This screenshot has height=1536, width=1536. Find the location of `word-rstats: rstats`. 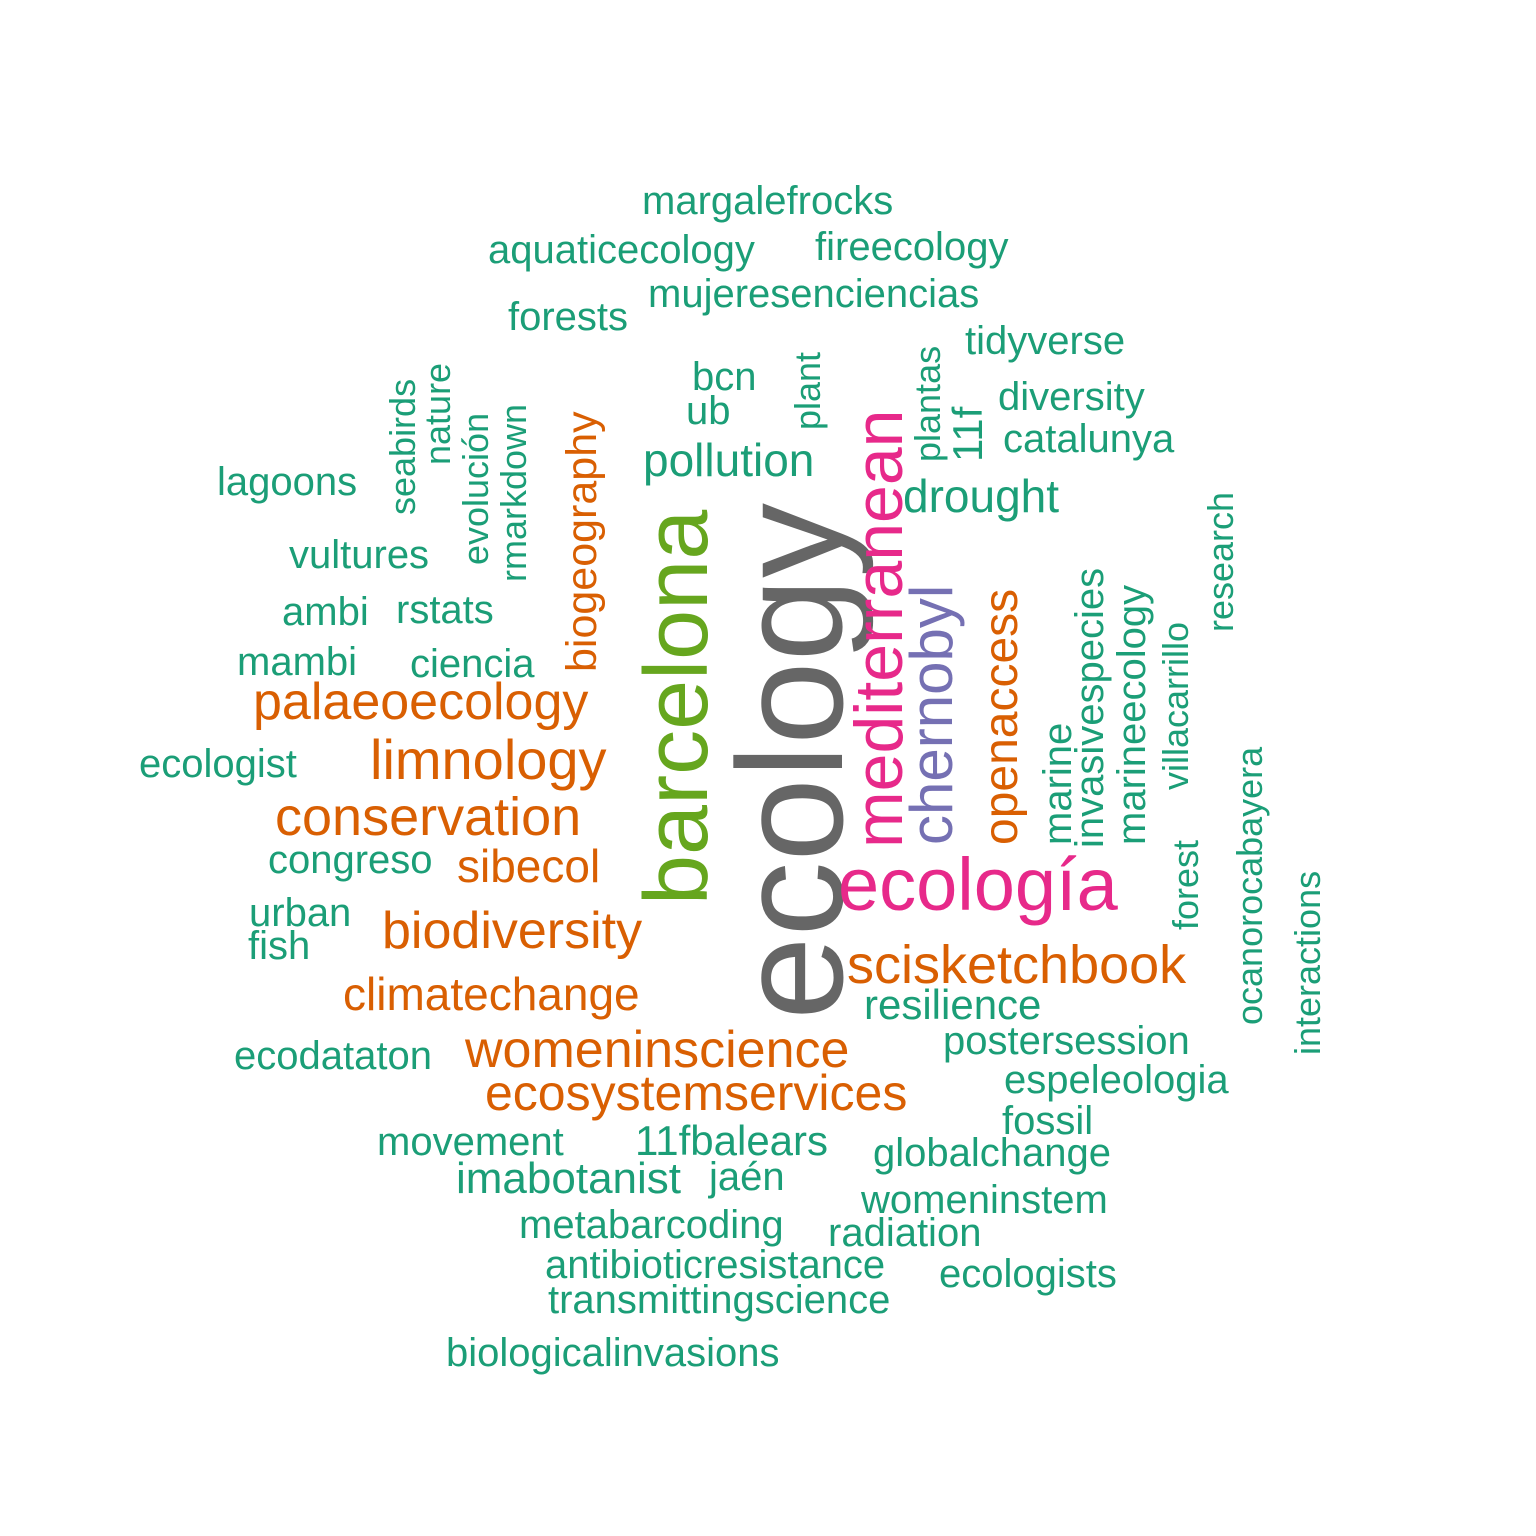

word-rstats: rstats is located at coordinates (445, 610).